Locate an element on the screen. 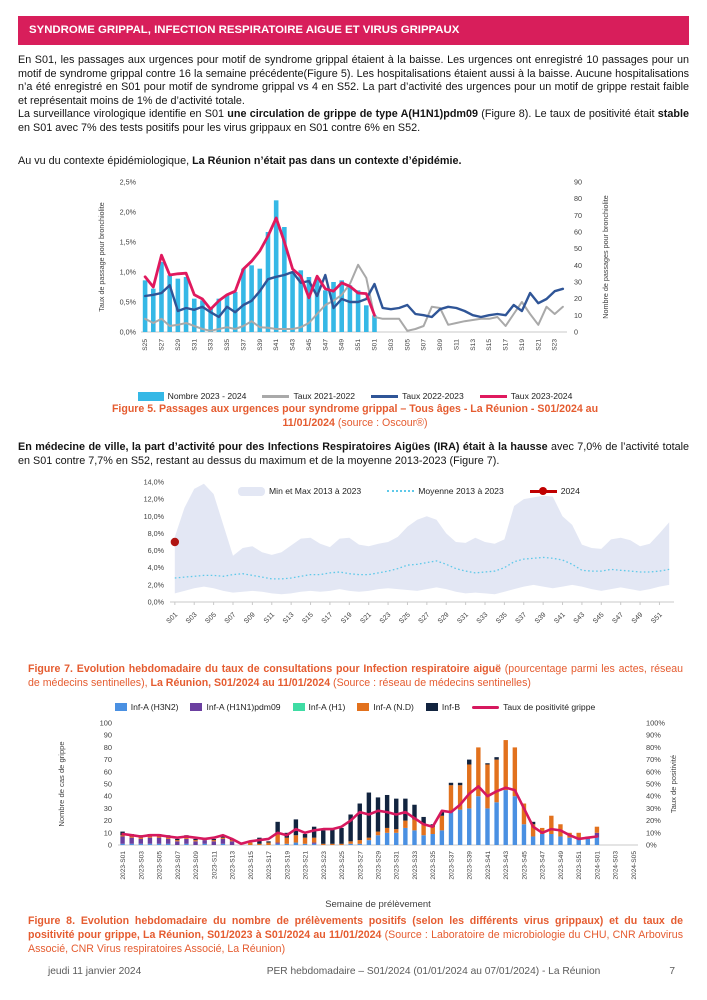  svg-text: 70% is located at coordinates (653, 759).